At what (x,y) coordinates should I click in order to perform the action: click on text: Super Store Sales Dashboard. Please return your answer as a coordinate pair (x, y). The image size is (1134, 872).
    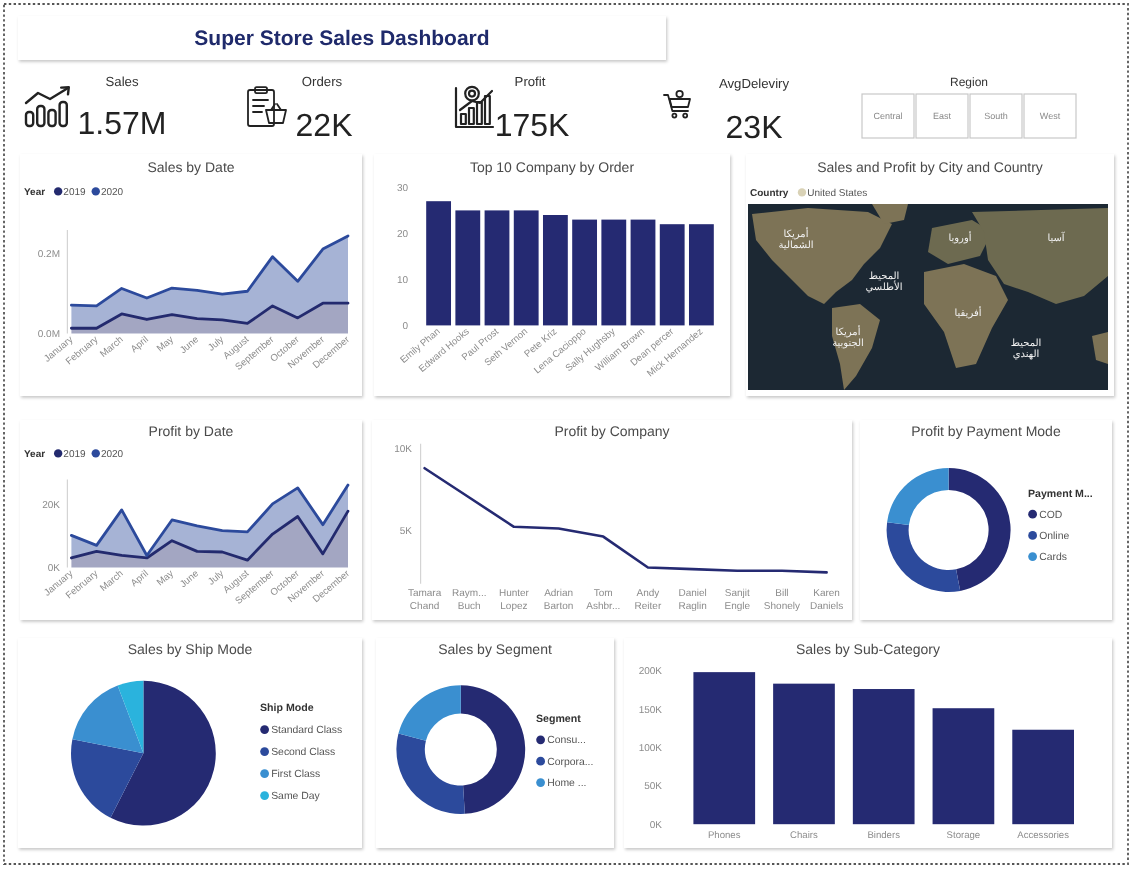
    Looking at the image, I should click on (342, 39).